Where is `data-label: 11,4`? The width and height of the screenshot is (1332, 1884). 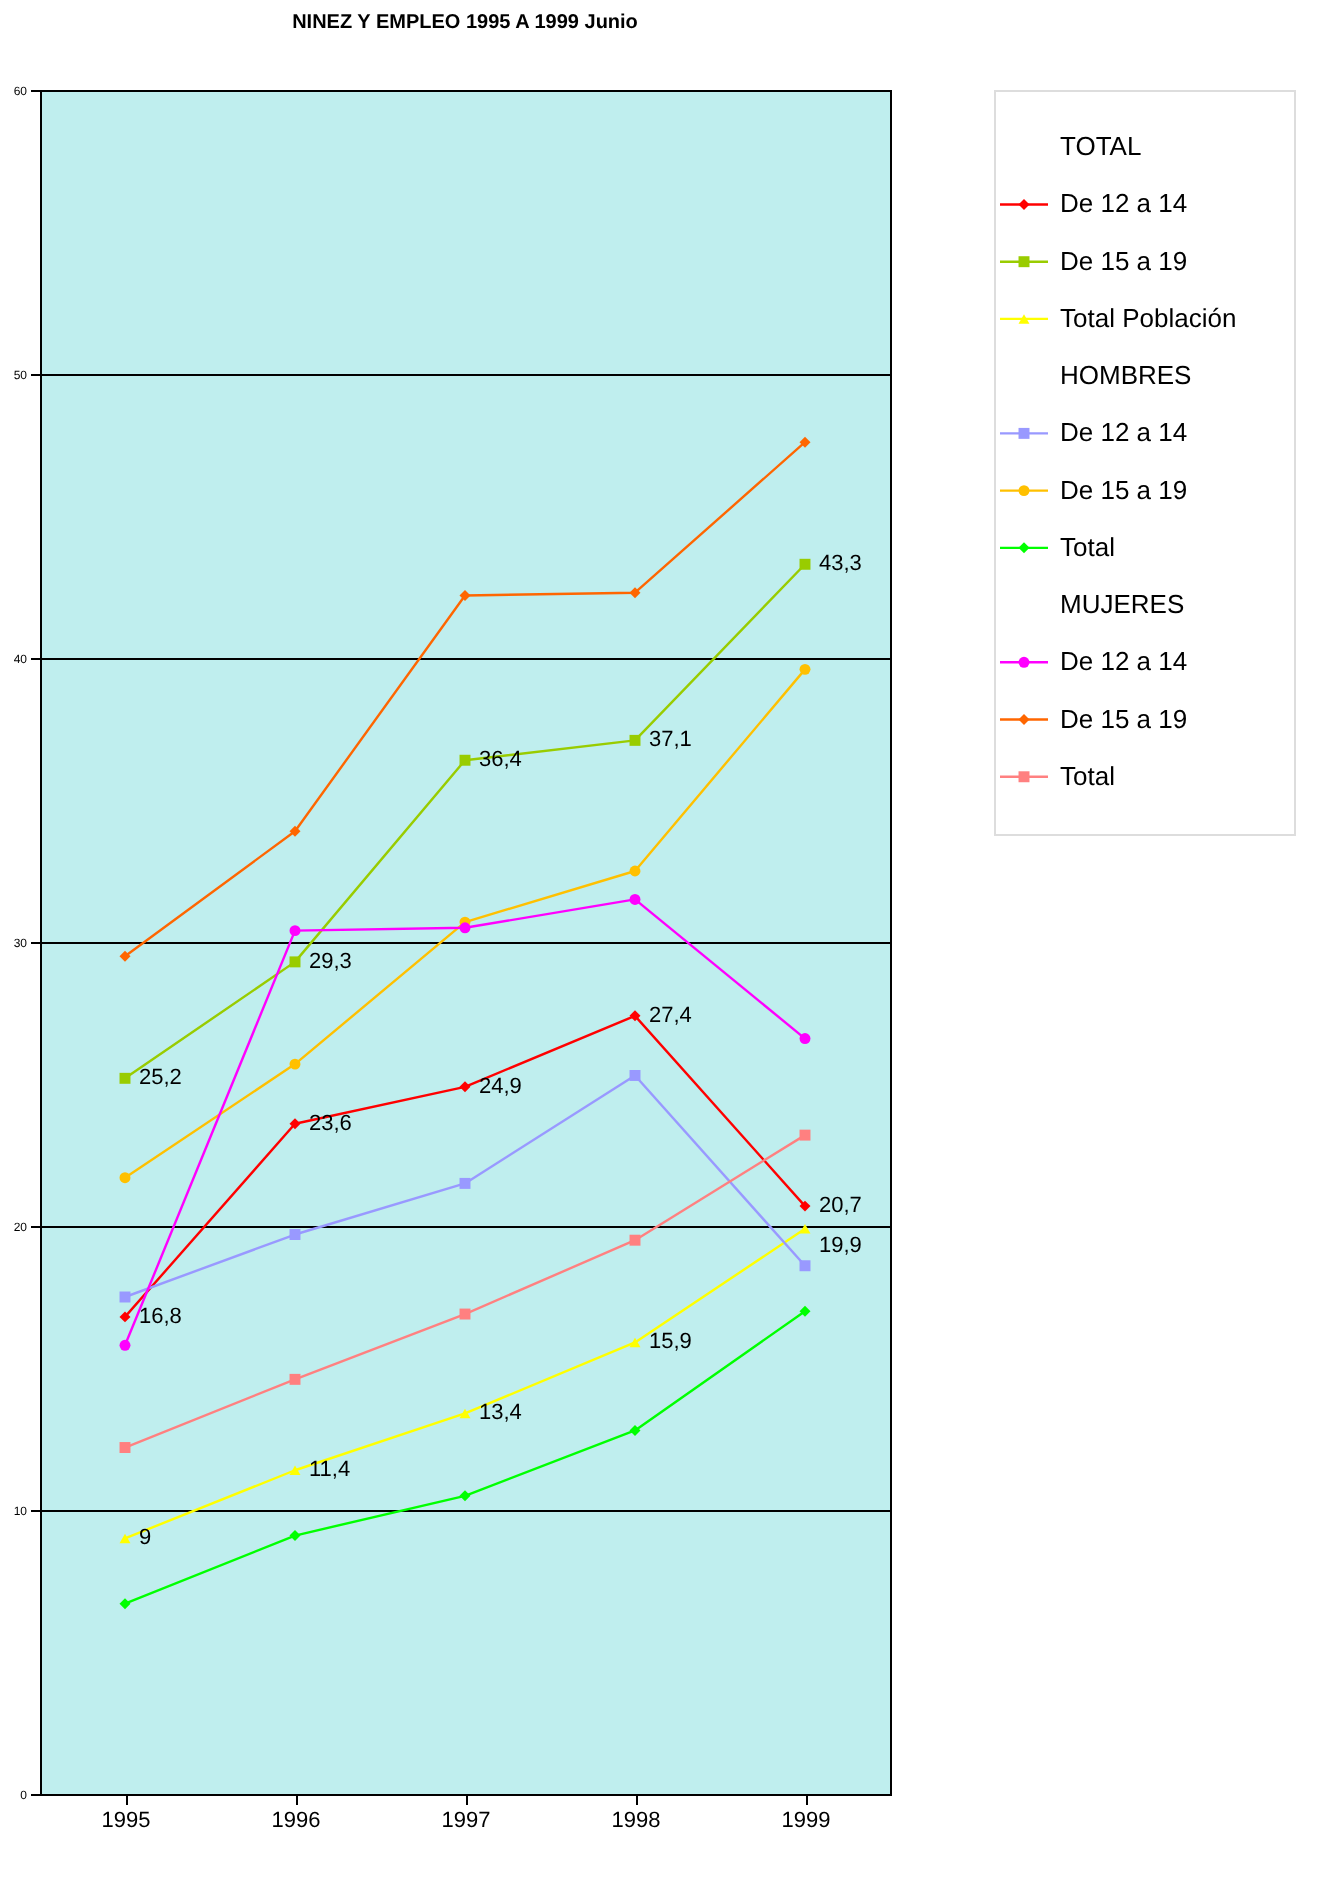
data-label: 11,4 is located at coordinates (330, 1470).